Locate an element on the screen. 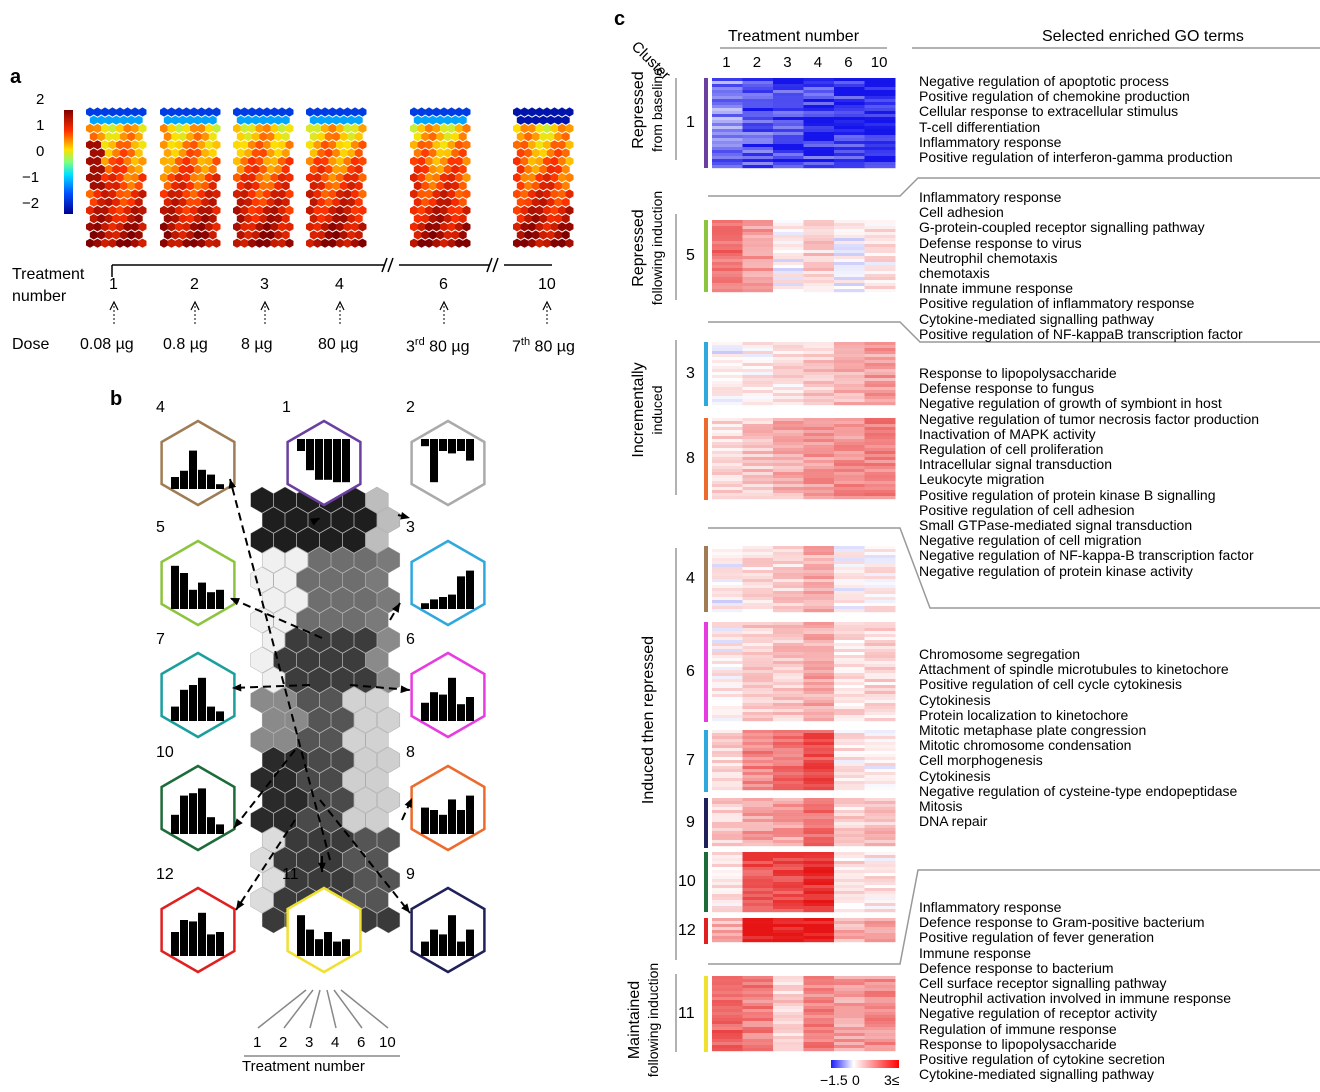 This screenshot has width=1320, height=1092. mapping-arrow is located at coordinates (365, 856).